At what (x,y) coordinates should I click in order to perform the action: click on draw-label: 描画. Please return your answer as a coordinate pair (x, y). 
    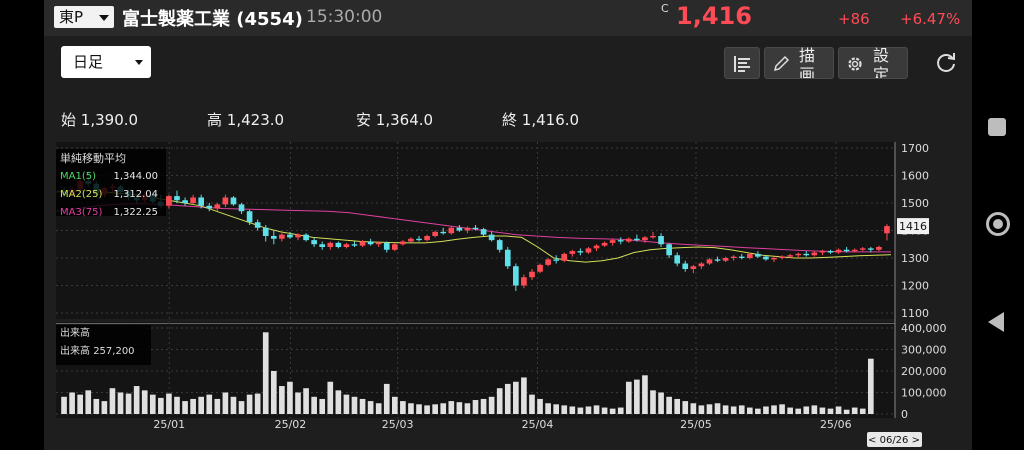
    Looking at the image, I should click on (807, 62).